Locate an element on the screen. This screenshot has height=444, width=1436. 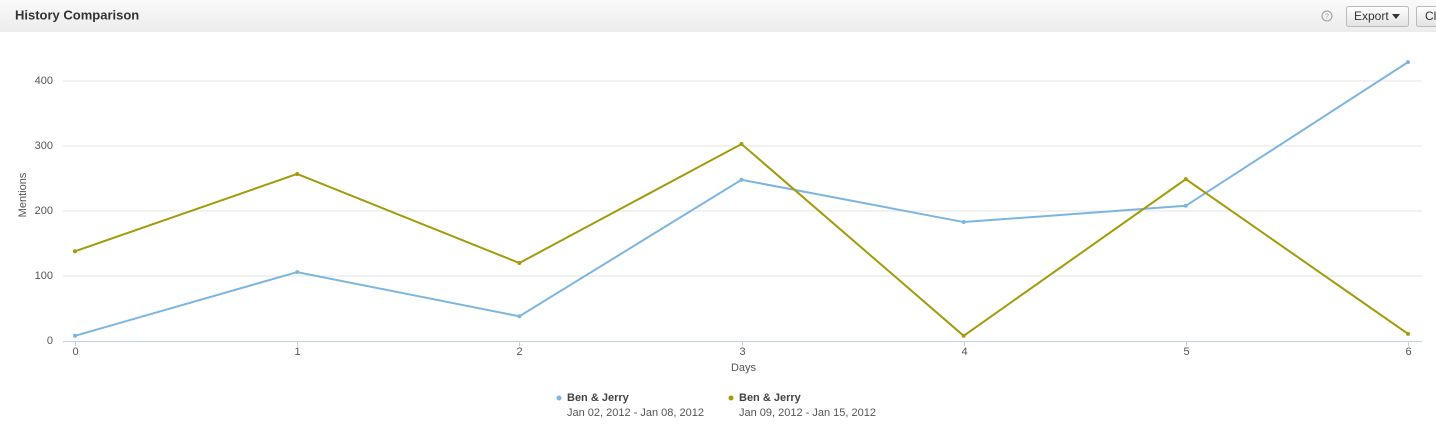
x-tick-label: 0 is located at coordinates (75, 352).